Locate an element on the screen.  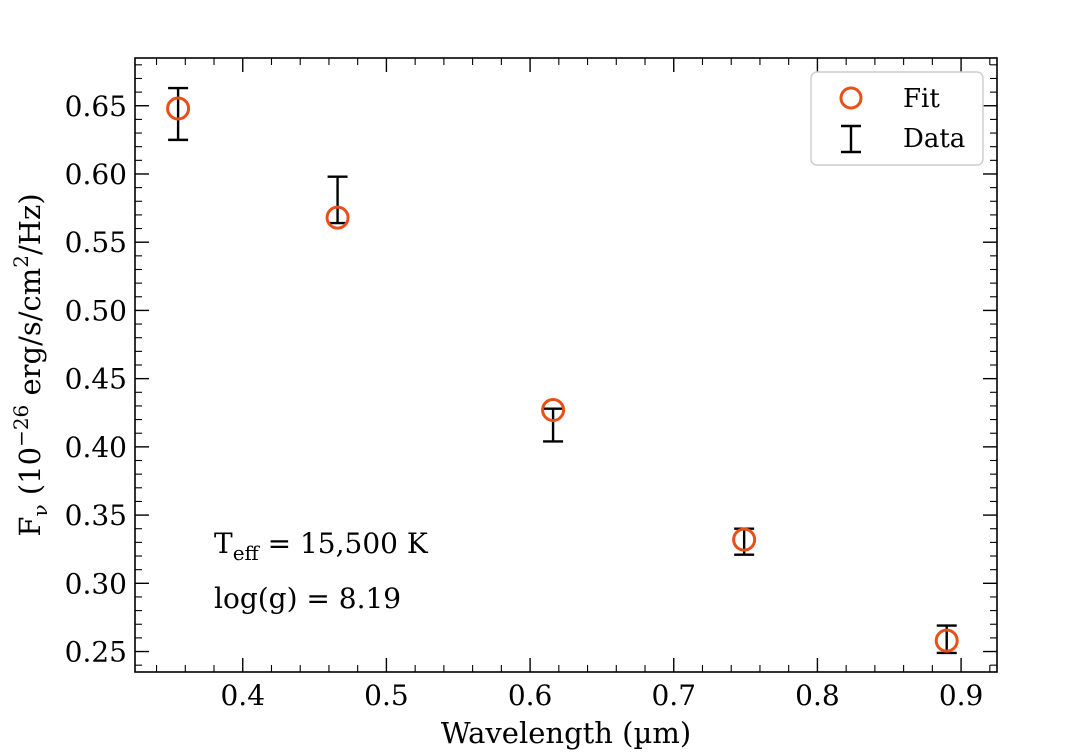
teff-symbol: T is located at coordinates (223, 543).